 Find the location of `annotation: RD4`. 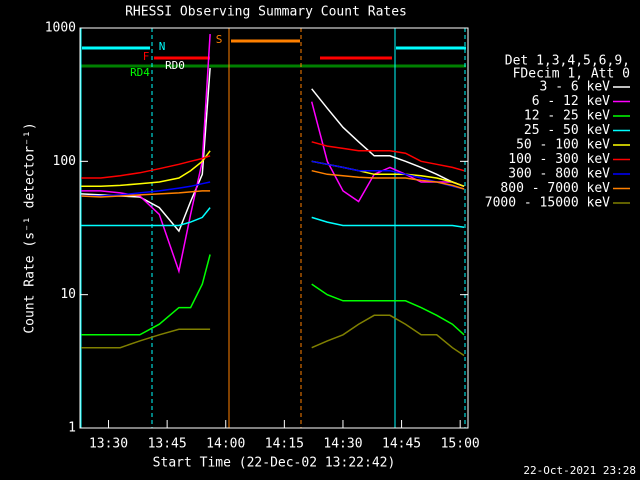

annotation: RD4 is located at coordinates (140, 72).